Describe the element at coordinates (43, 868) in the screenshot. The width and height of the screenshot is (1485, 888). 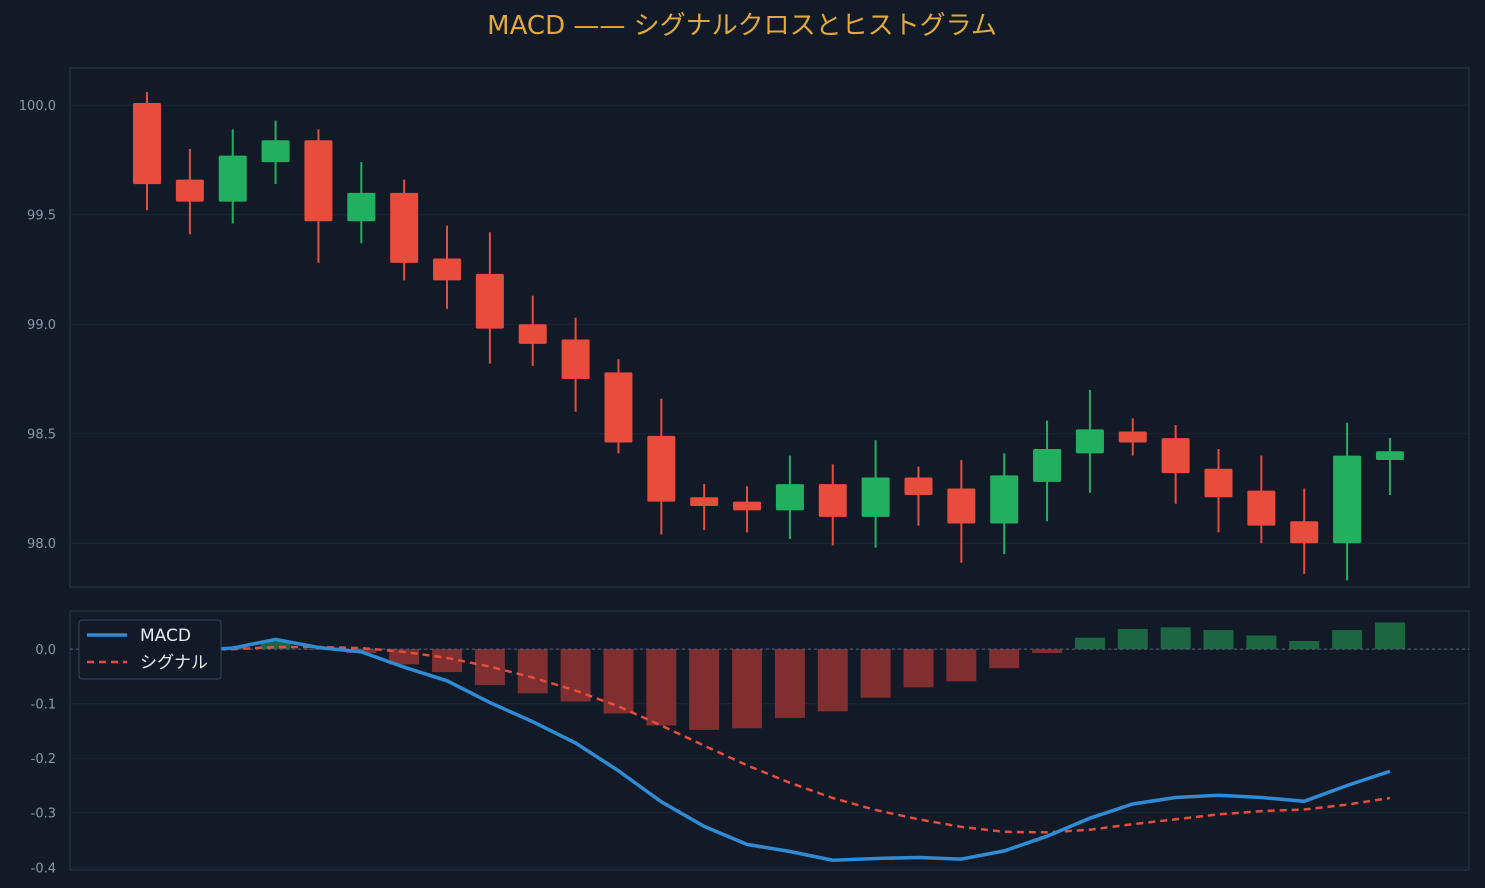
I see `macd-tick-label: -0.4` at that location.